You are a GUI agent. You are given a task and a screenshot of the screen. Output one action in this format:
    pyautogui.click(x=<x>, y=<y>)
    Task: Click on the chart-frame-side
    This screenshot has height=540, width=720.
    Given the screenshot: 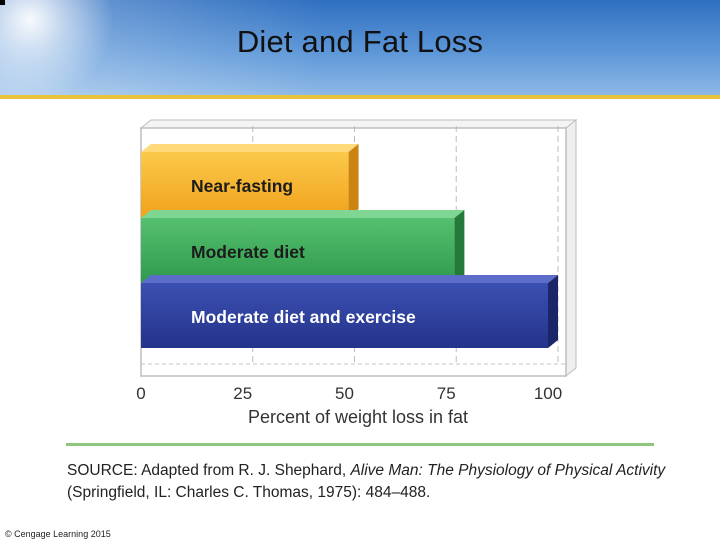 What is the action you would take?
    pyautogui.click(x=571, y=248)
    